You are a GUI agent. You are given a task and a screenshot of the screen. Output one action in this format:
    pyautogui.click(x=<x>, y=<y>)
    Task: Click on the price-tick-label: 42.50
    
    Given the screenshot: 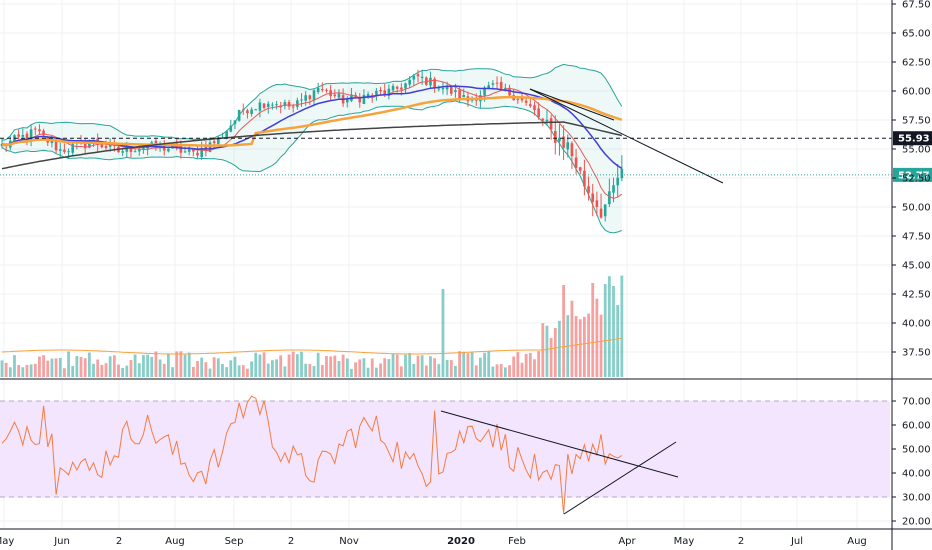 What is the action you would take?
    pyautogui.click(x=916, y=295)
    